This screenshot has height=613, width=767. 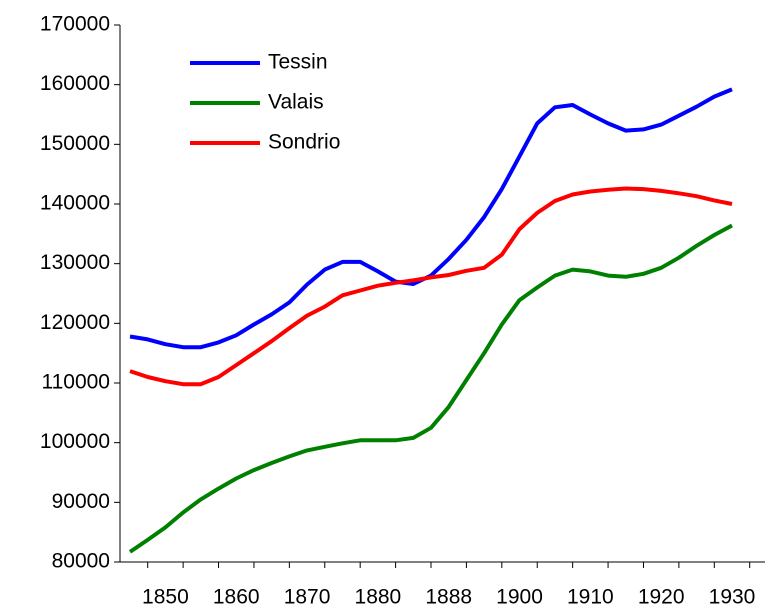 What do you see at coordinates (75, 441) in the screenshot?
I see `y-tick-label: 100000` at bounding box center [75, 441].